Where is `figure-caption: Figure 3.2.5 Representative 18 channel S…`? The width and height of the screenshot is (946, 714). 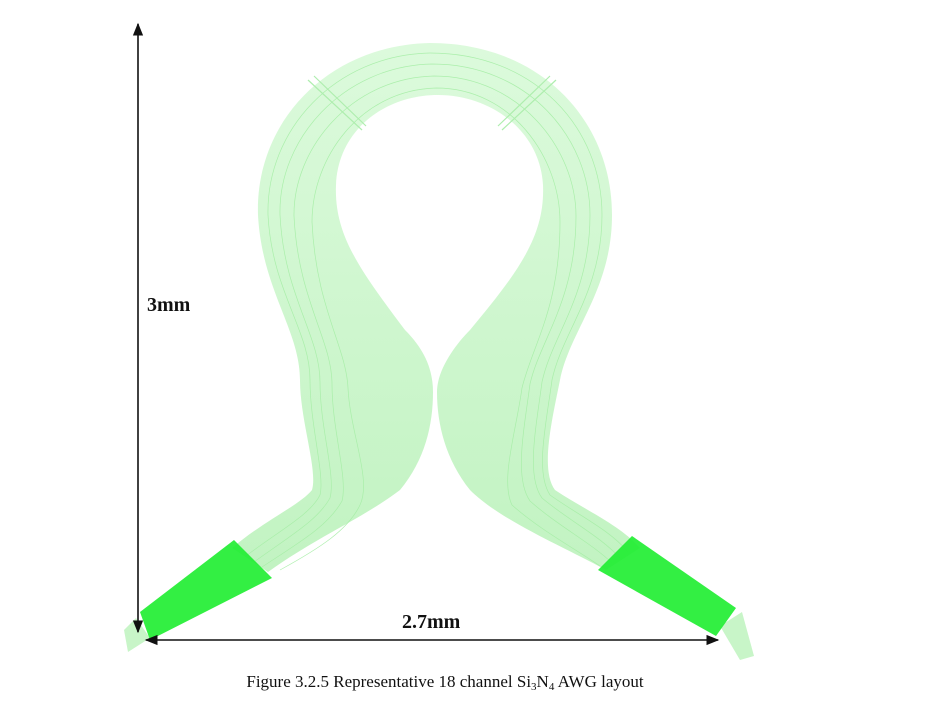
figure-caption: Figure 3.2.5 Representative 18 channel S… is located at coordinates (445, 682).